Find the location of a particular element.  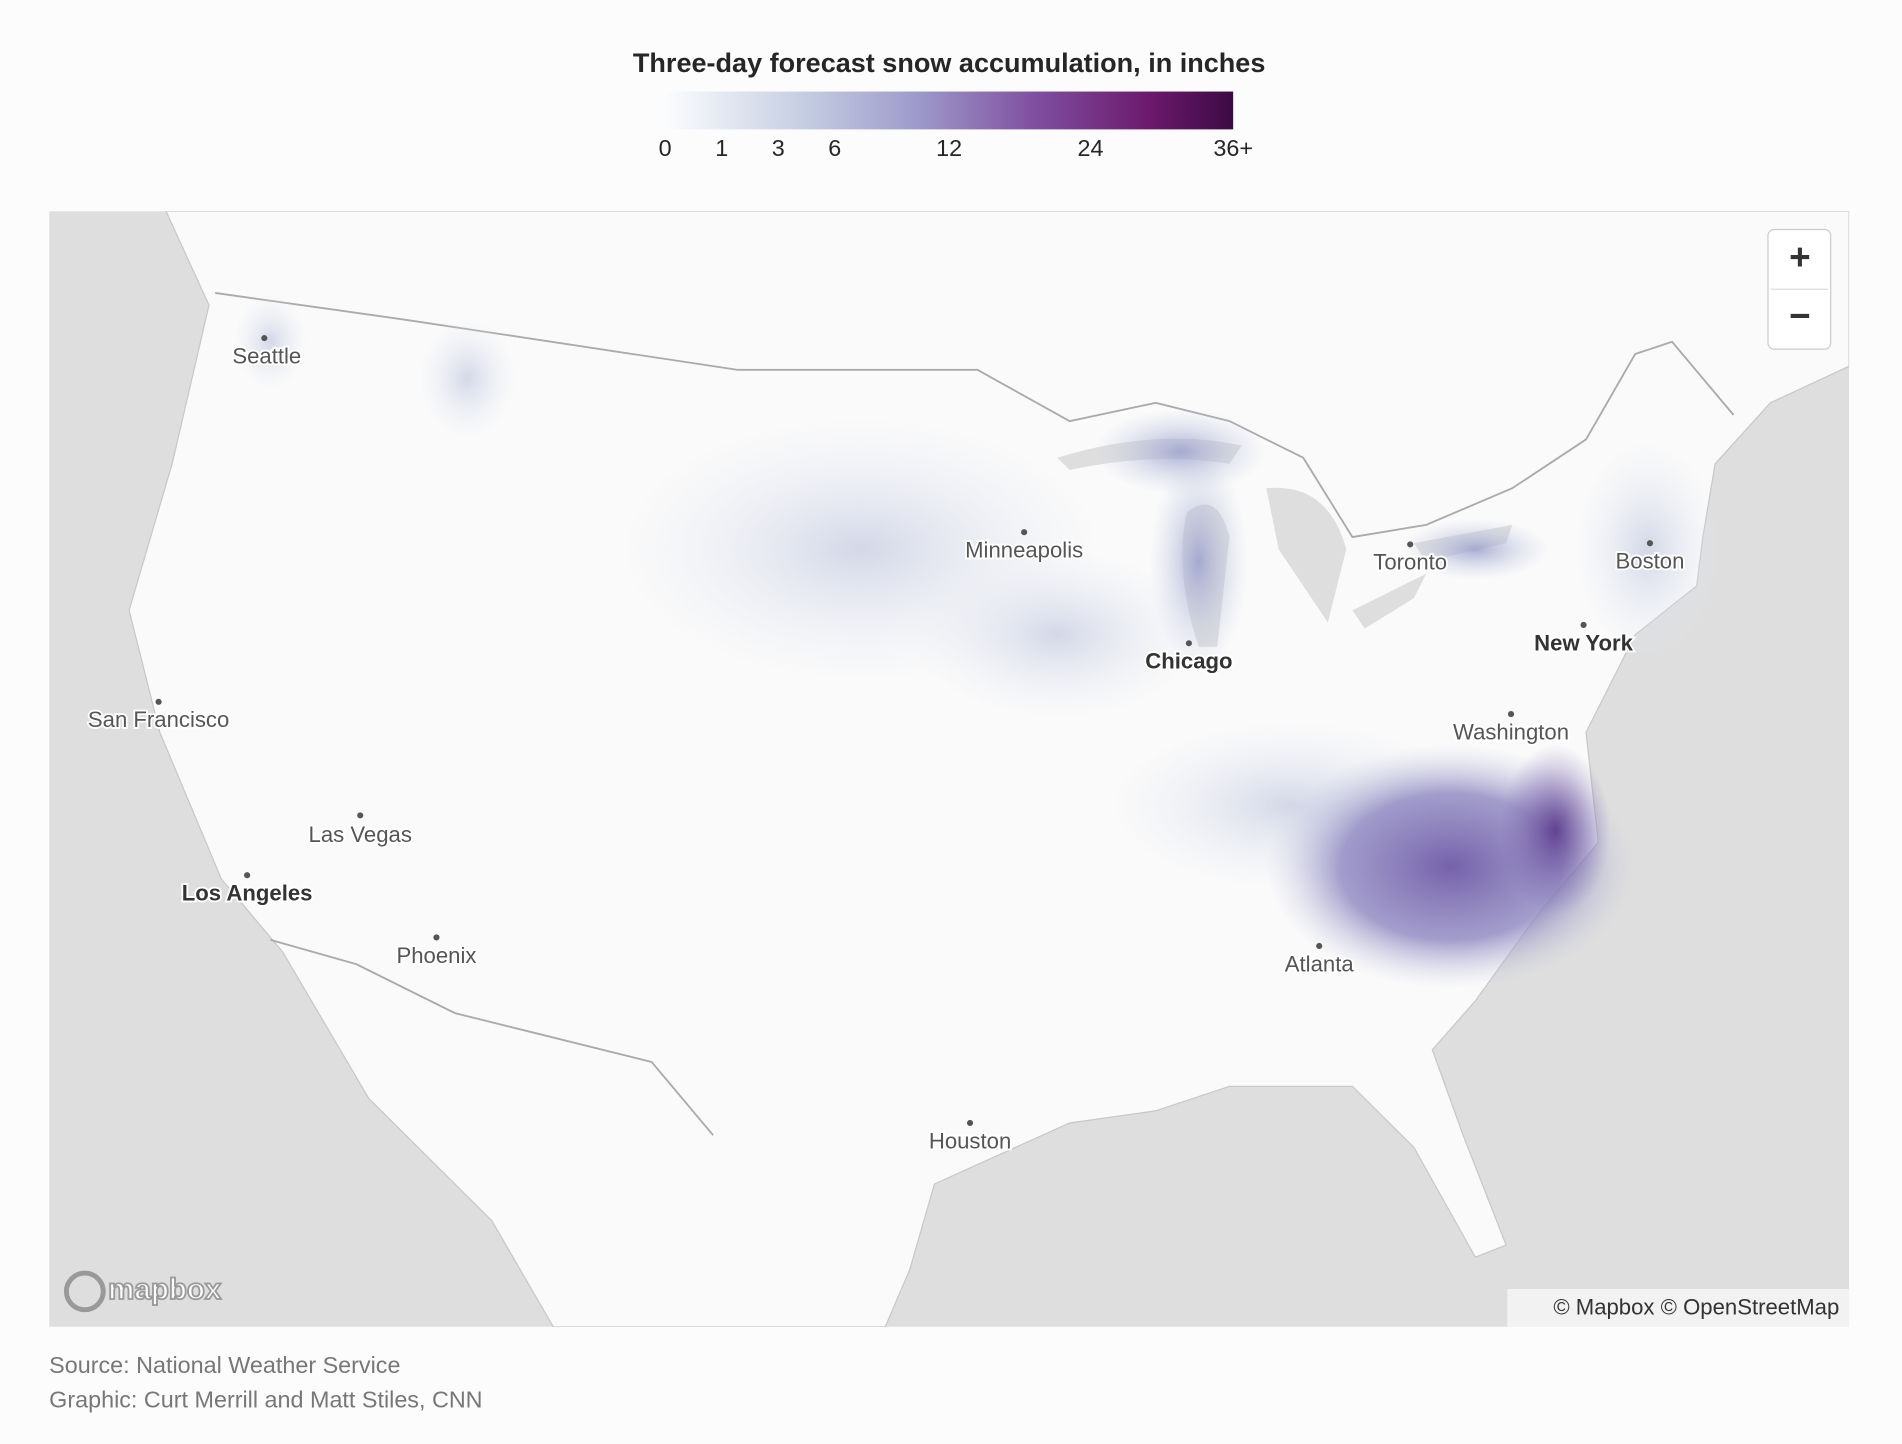

source: Source: National Weather Service is located at coordinates (224, 1365).